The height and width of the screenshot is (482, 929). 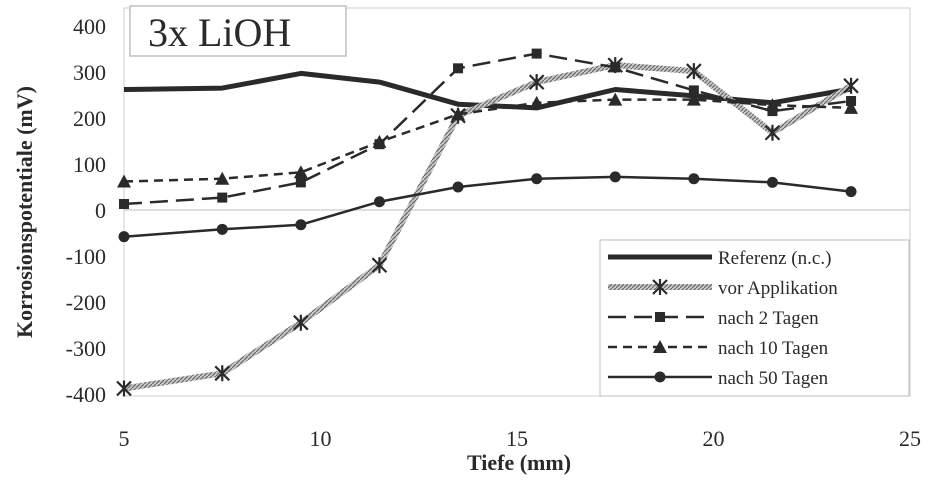 I want to click on legend-label: nach 2 Tagen, so click(x=768, y=318).